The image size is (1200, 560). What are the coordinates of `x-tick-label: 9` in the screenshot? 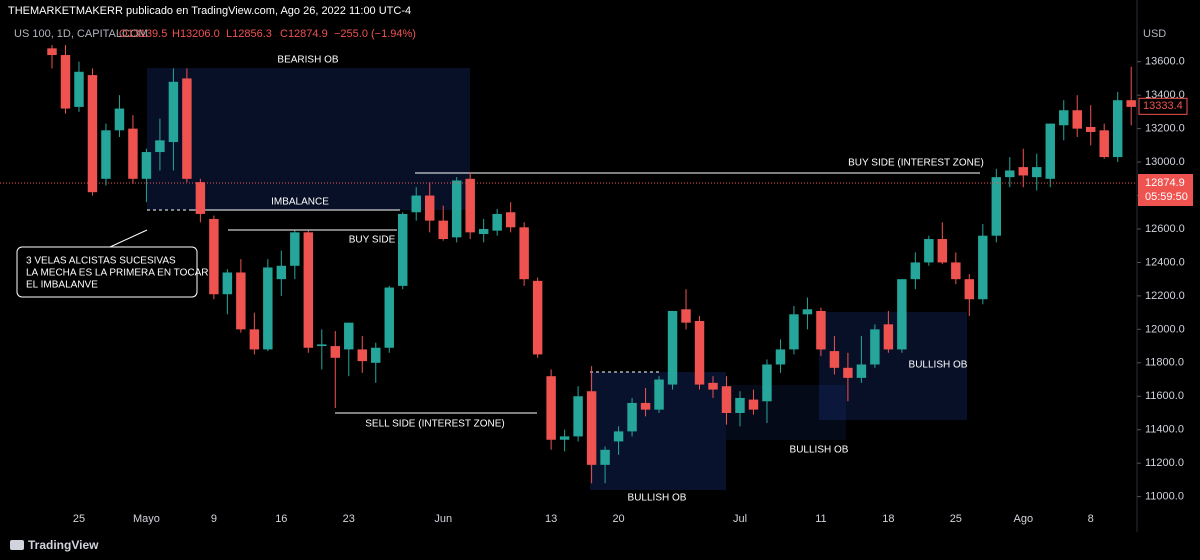 It's located at (214, 519).